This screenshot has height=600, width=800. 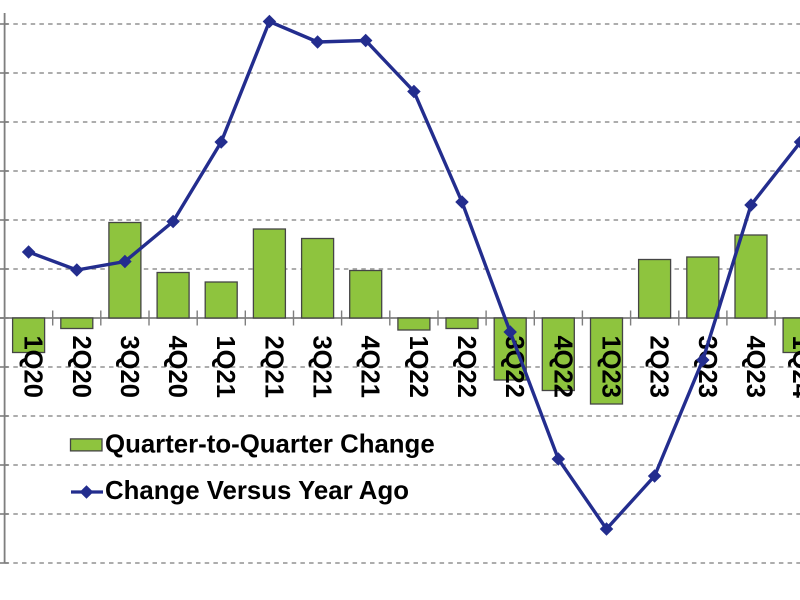 What do you see at coordinates (418, 367) in the screenshot?
I see `svg-text: 1Q22` at bounding box center [418, 367].